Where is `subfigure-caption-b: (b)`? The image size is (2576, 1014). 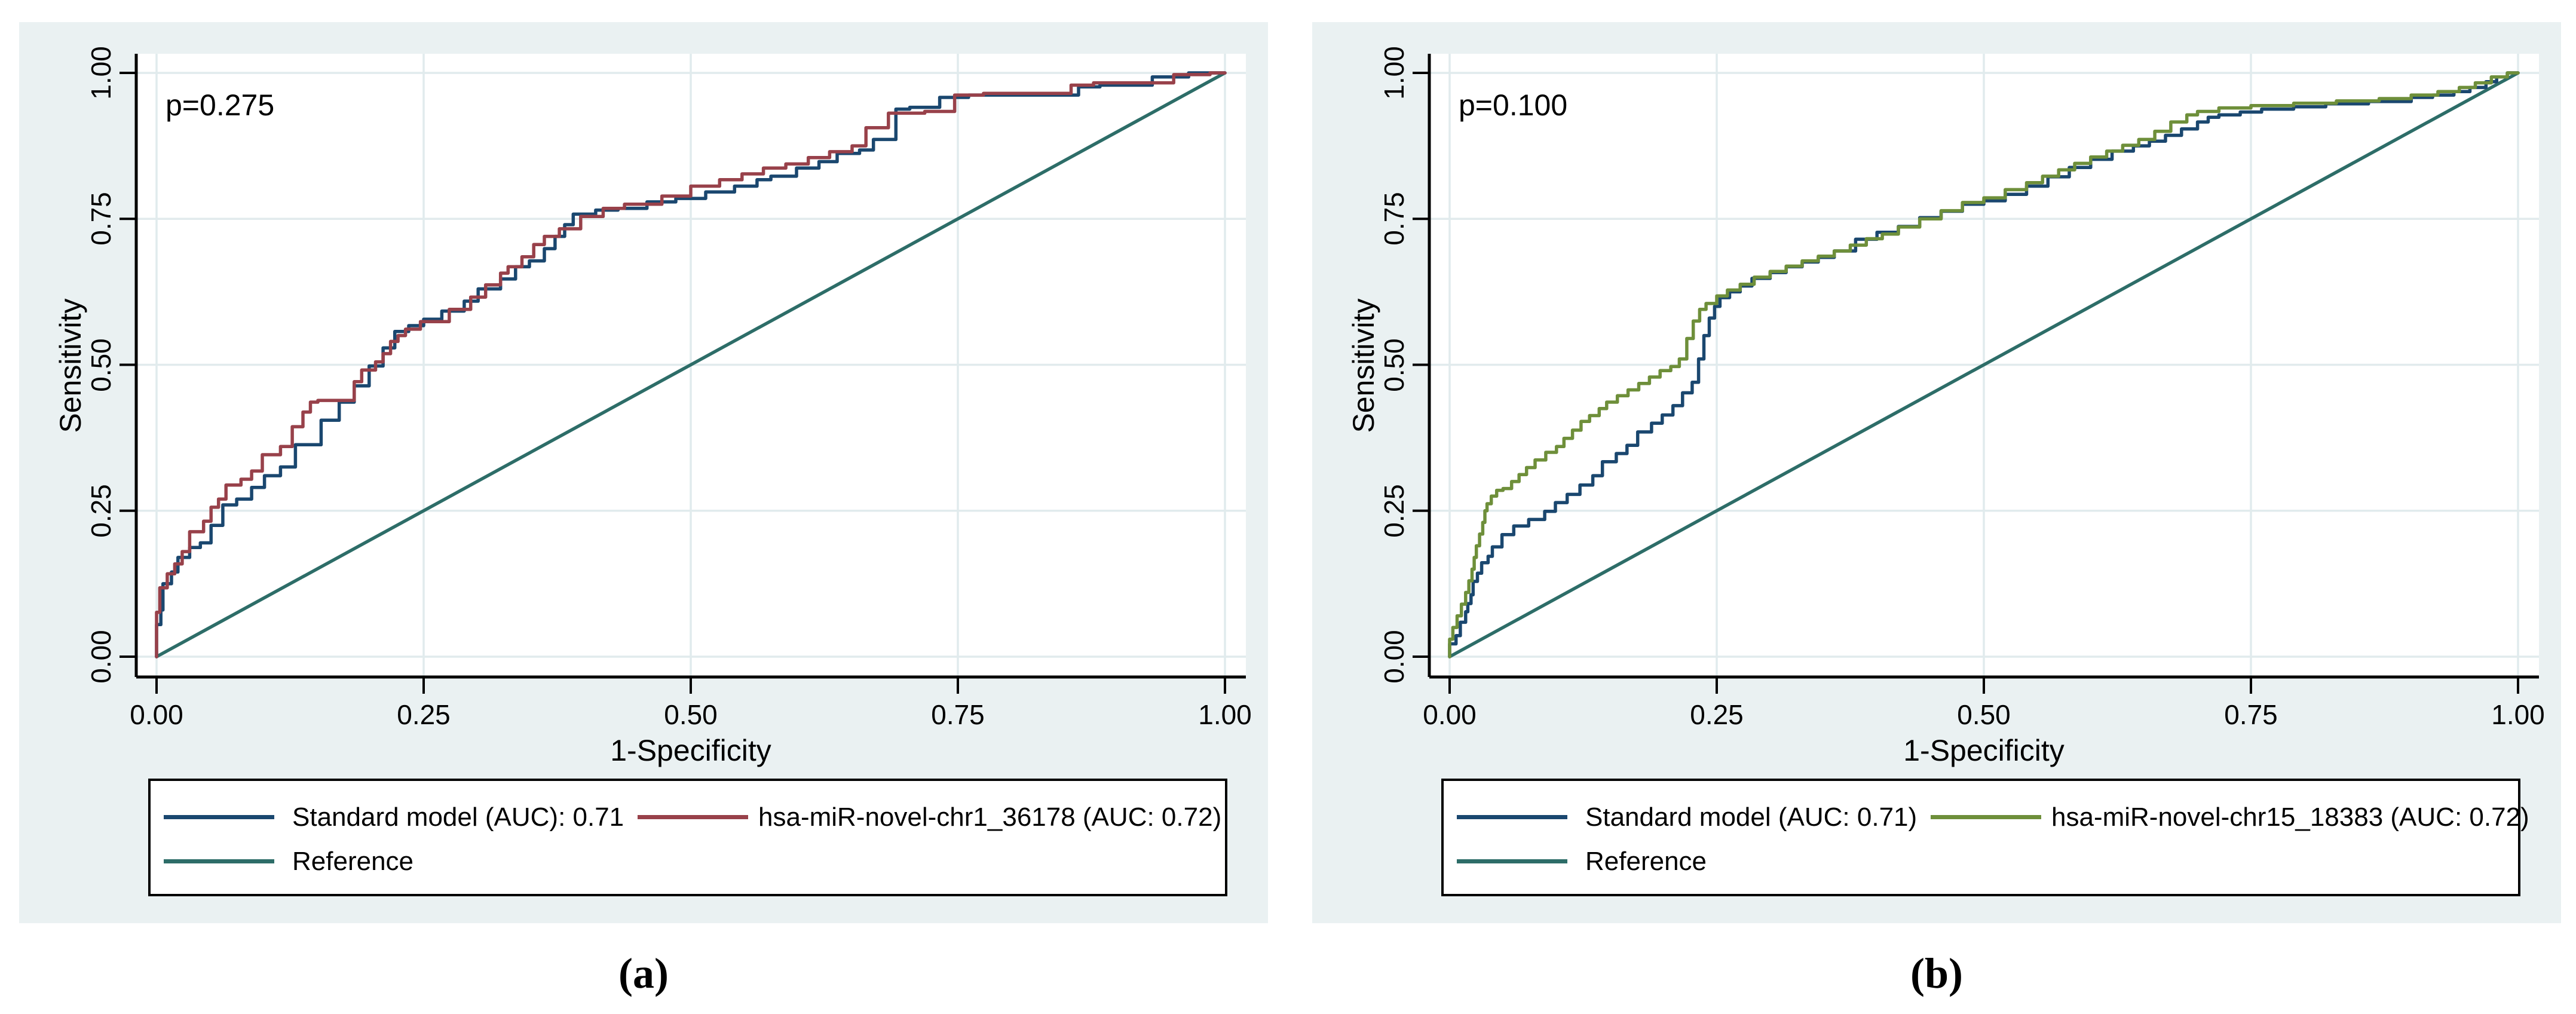
subfigure-caption-b: (b) is located at coordinates (1937, 973).